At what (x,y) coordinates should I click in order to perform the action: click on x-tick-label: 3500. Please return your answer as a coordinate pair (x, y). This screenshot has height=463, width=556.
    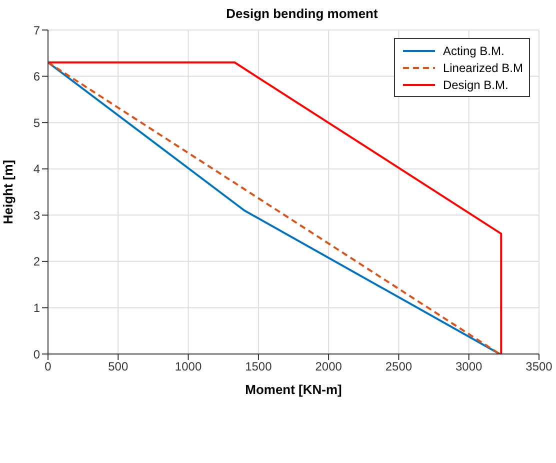
    Looking at the image, I should click on (539, 367).